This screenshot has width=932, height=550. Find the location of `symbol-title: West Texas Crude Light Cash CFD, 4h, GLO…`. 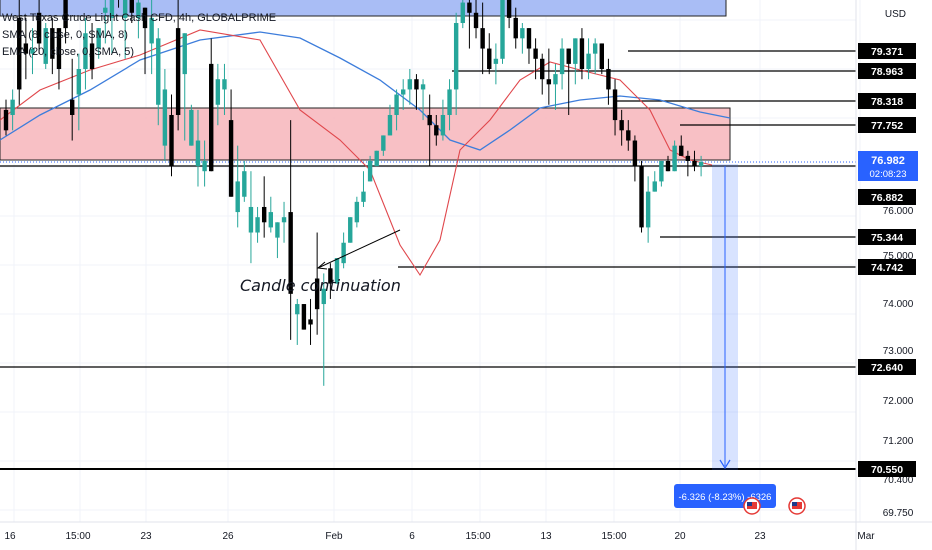

symbol-title: West Texas Crude Light Cash CFD, 4h, GLO… is located at coordinates (139, 18).